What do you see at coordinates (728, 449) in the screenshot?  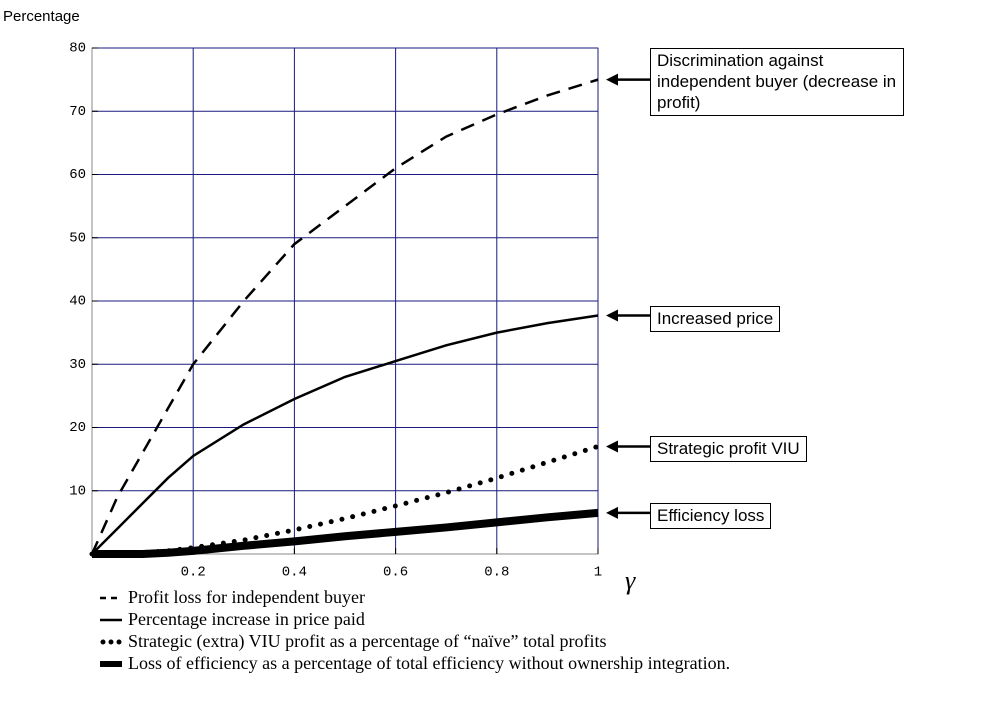 I see `annotation: Strategic profit VIU` at bounding box center [728, 449].